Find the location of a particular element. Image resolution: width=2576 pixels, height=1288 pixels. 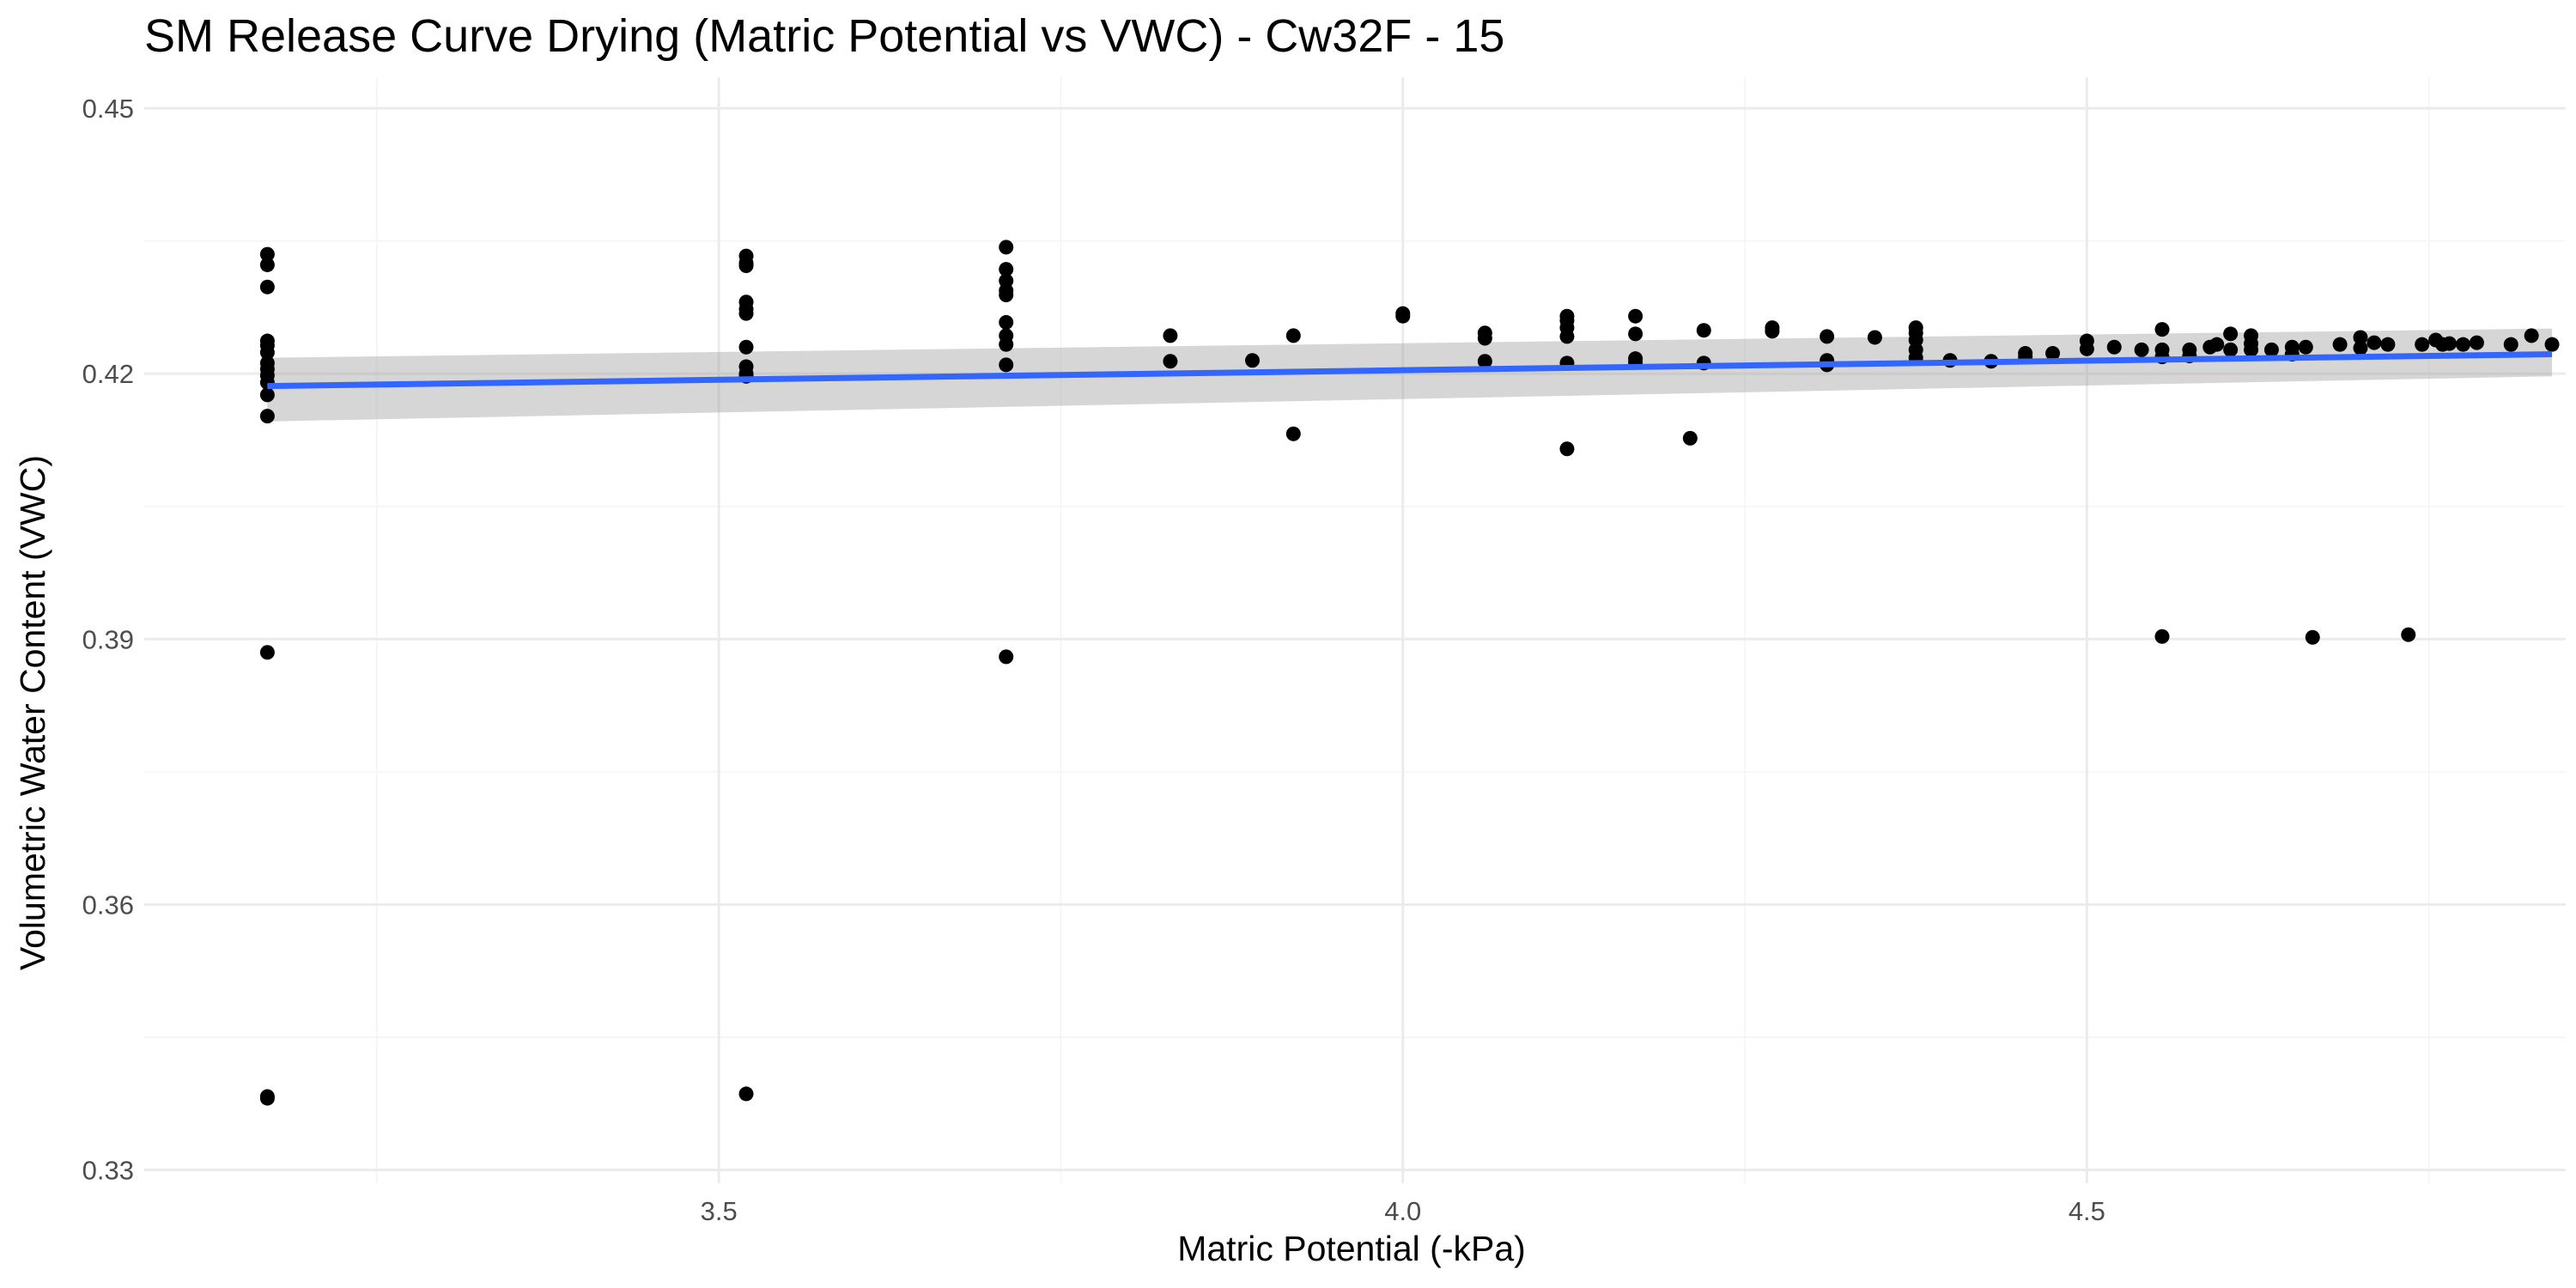

fit-line is located at coordinates (1410, 370).